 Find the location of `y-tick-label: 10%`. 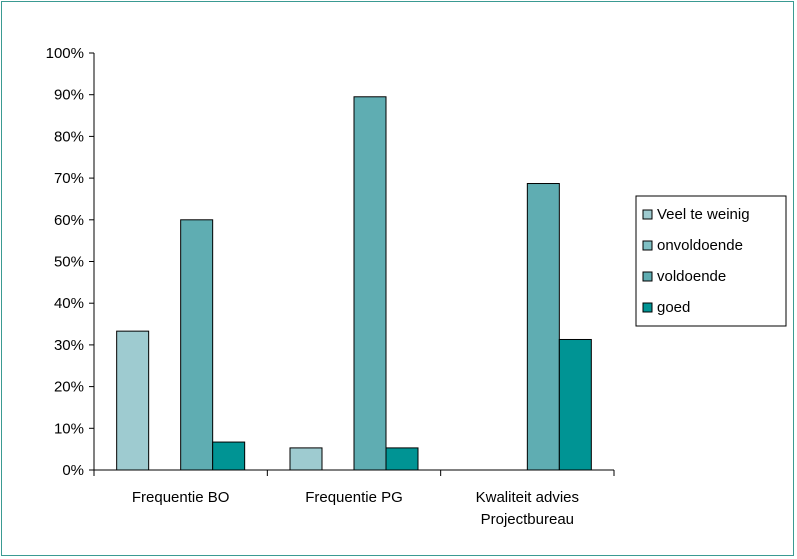

y-tick-label: 10% is located at coordinates (69, 428).